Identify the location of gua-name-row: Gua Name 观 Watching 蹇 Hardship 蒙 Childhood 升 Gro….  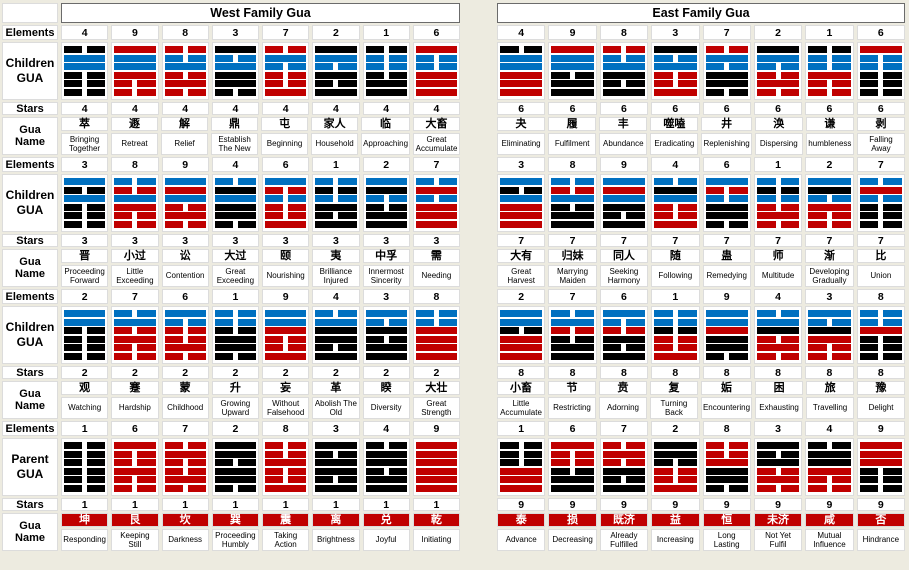
(231, 400).